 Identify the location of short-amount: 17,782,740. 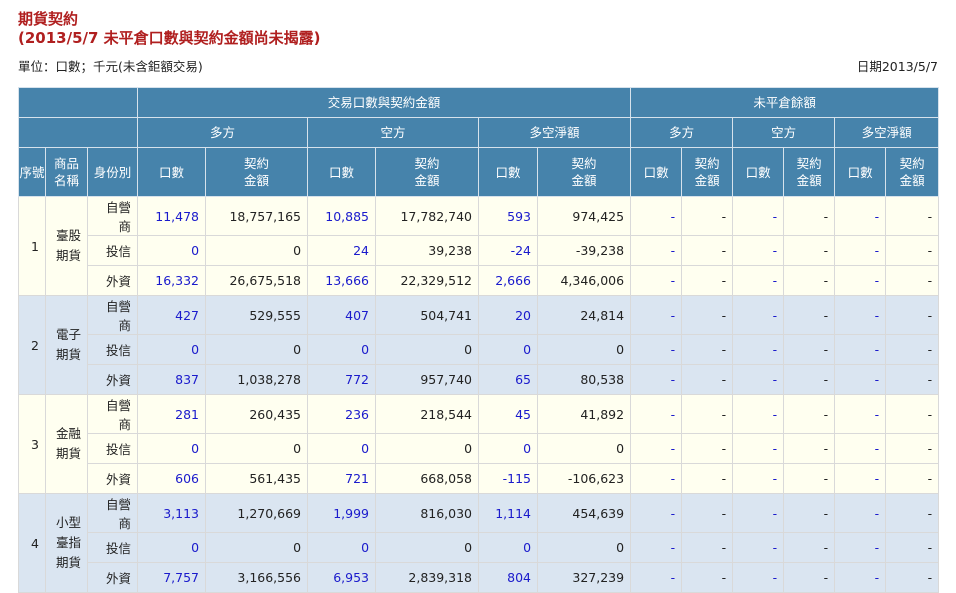
(427, 216).